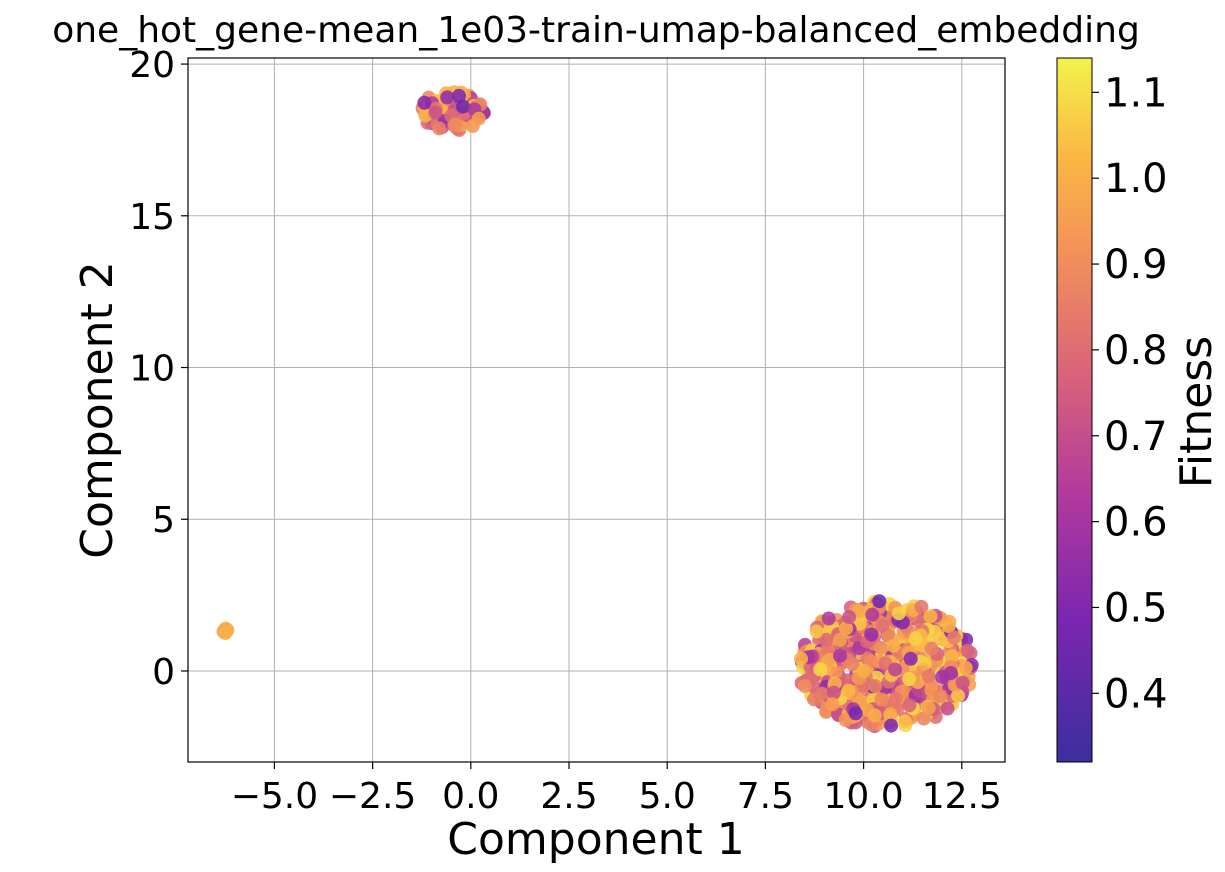 The height and width of the screenshot is (872, 1225). I want to click on x-tick-label: 12.5, so click(962, 796).